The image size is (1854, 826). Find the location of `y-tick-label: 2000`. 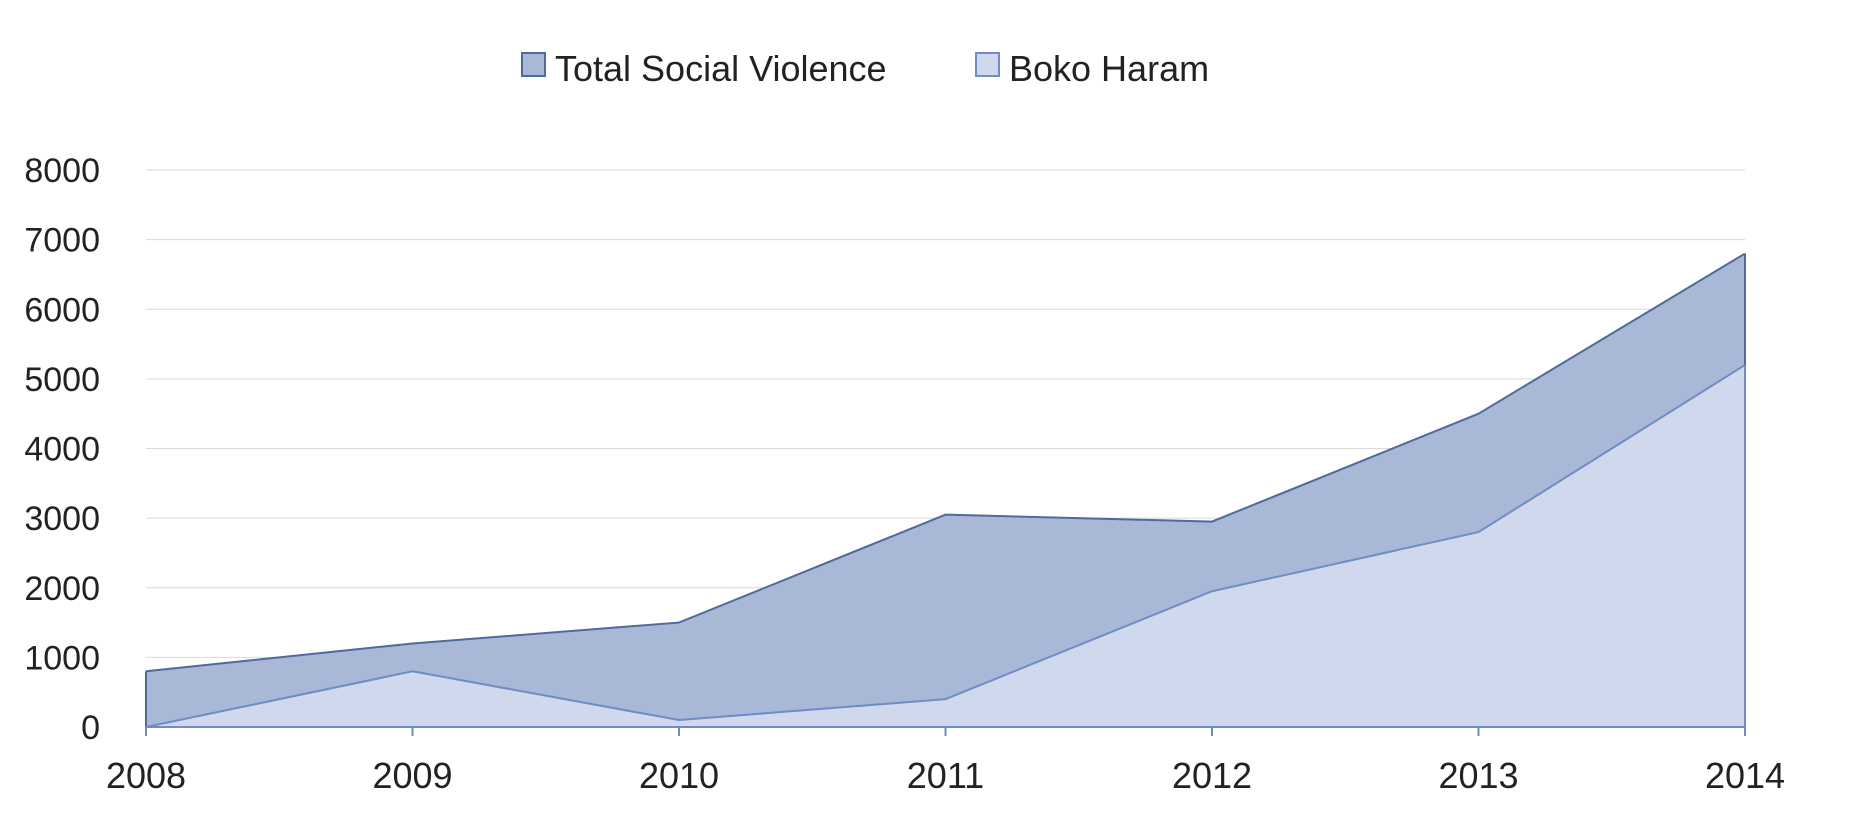

y-tick-label: 2000 is located at coordinates (62, 589).